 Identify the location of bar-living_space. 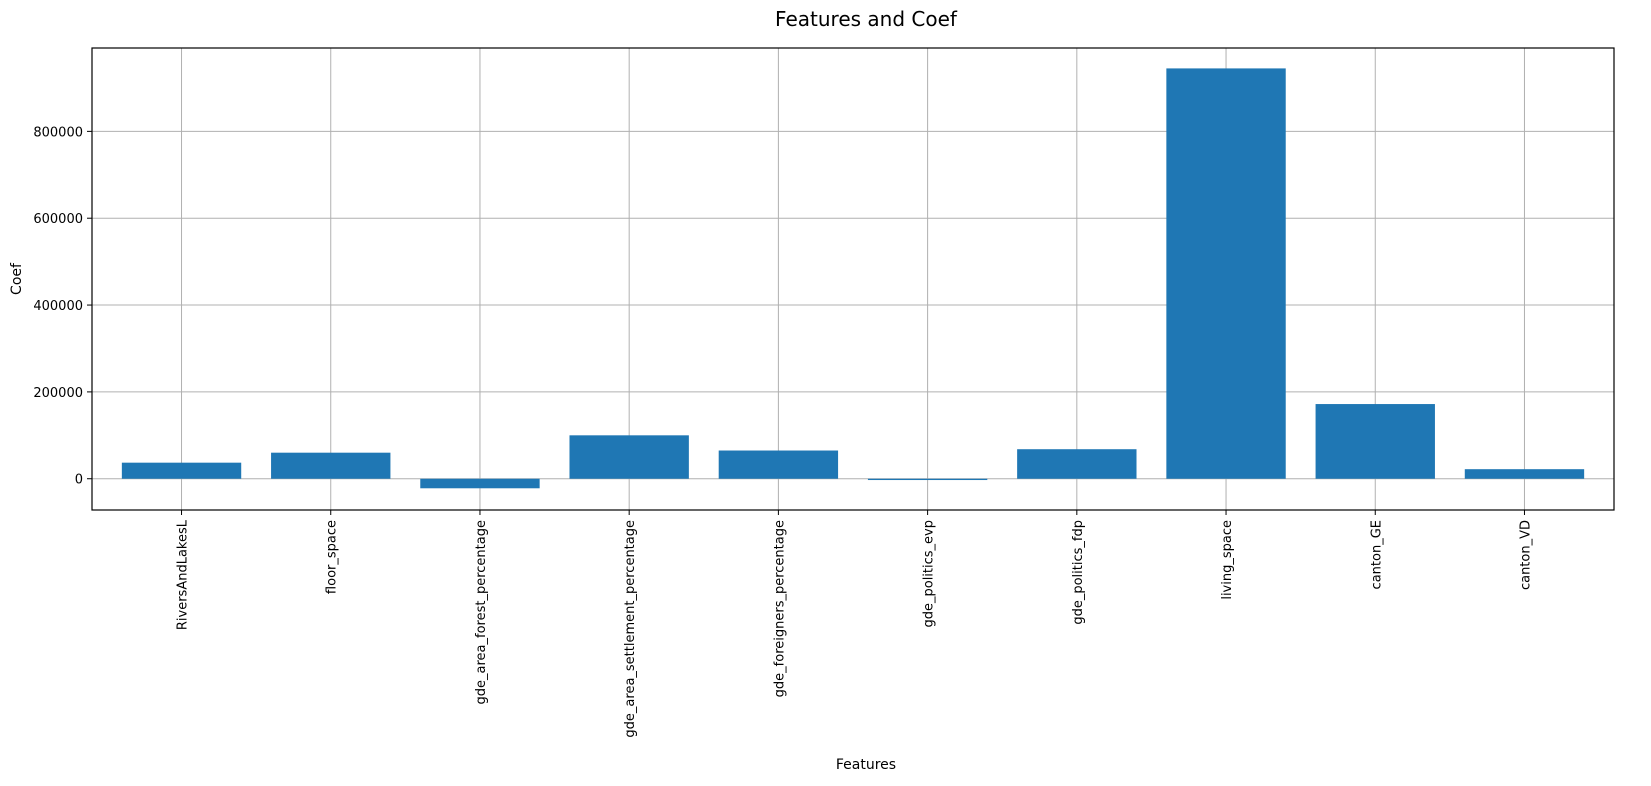
(1226, 273).